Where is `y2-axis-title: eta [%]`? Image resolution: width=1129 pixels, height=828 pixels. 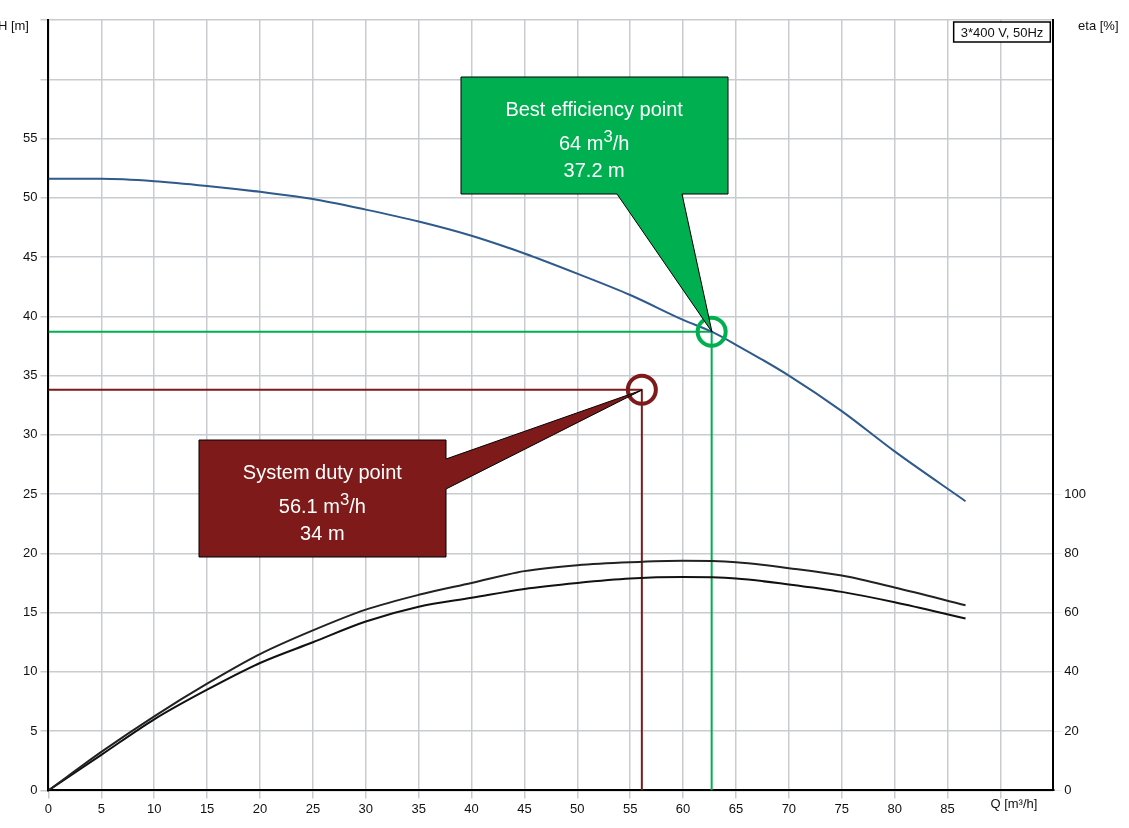
y2-axis-title: eta [%] is located at coordinates (1098, 25).